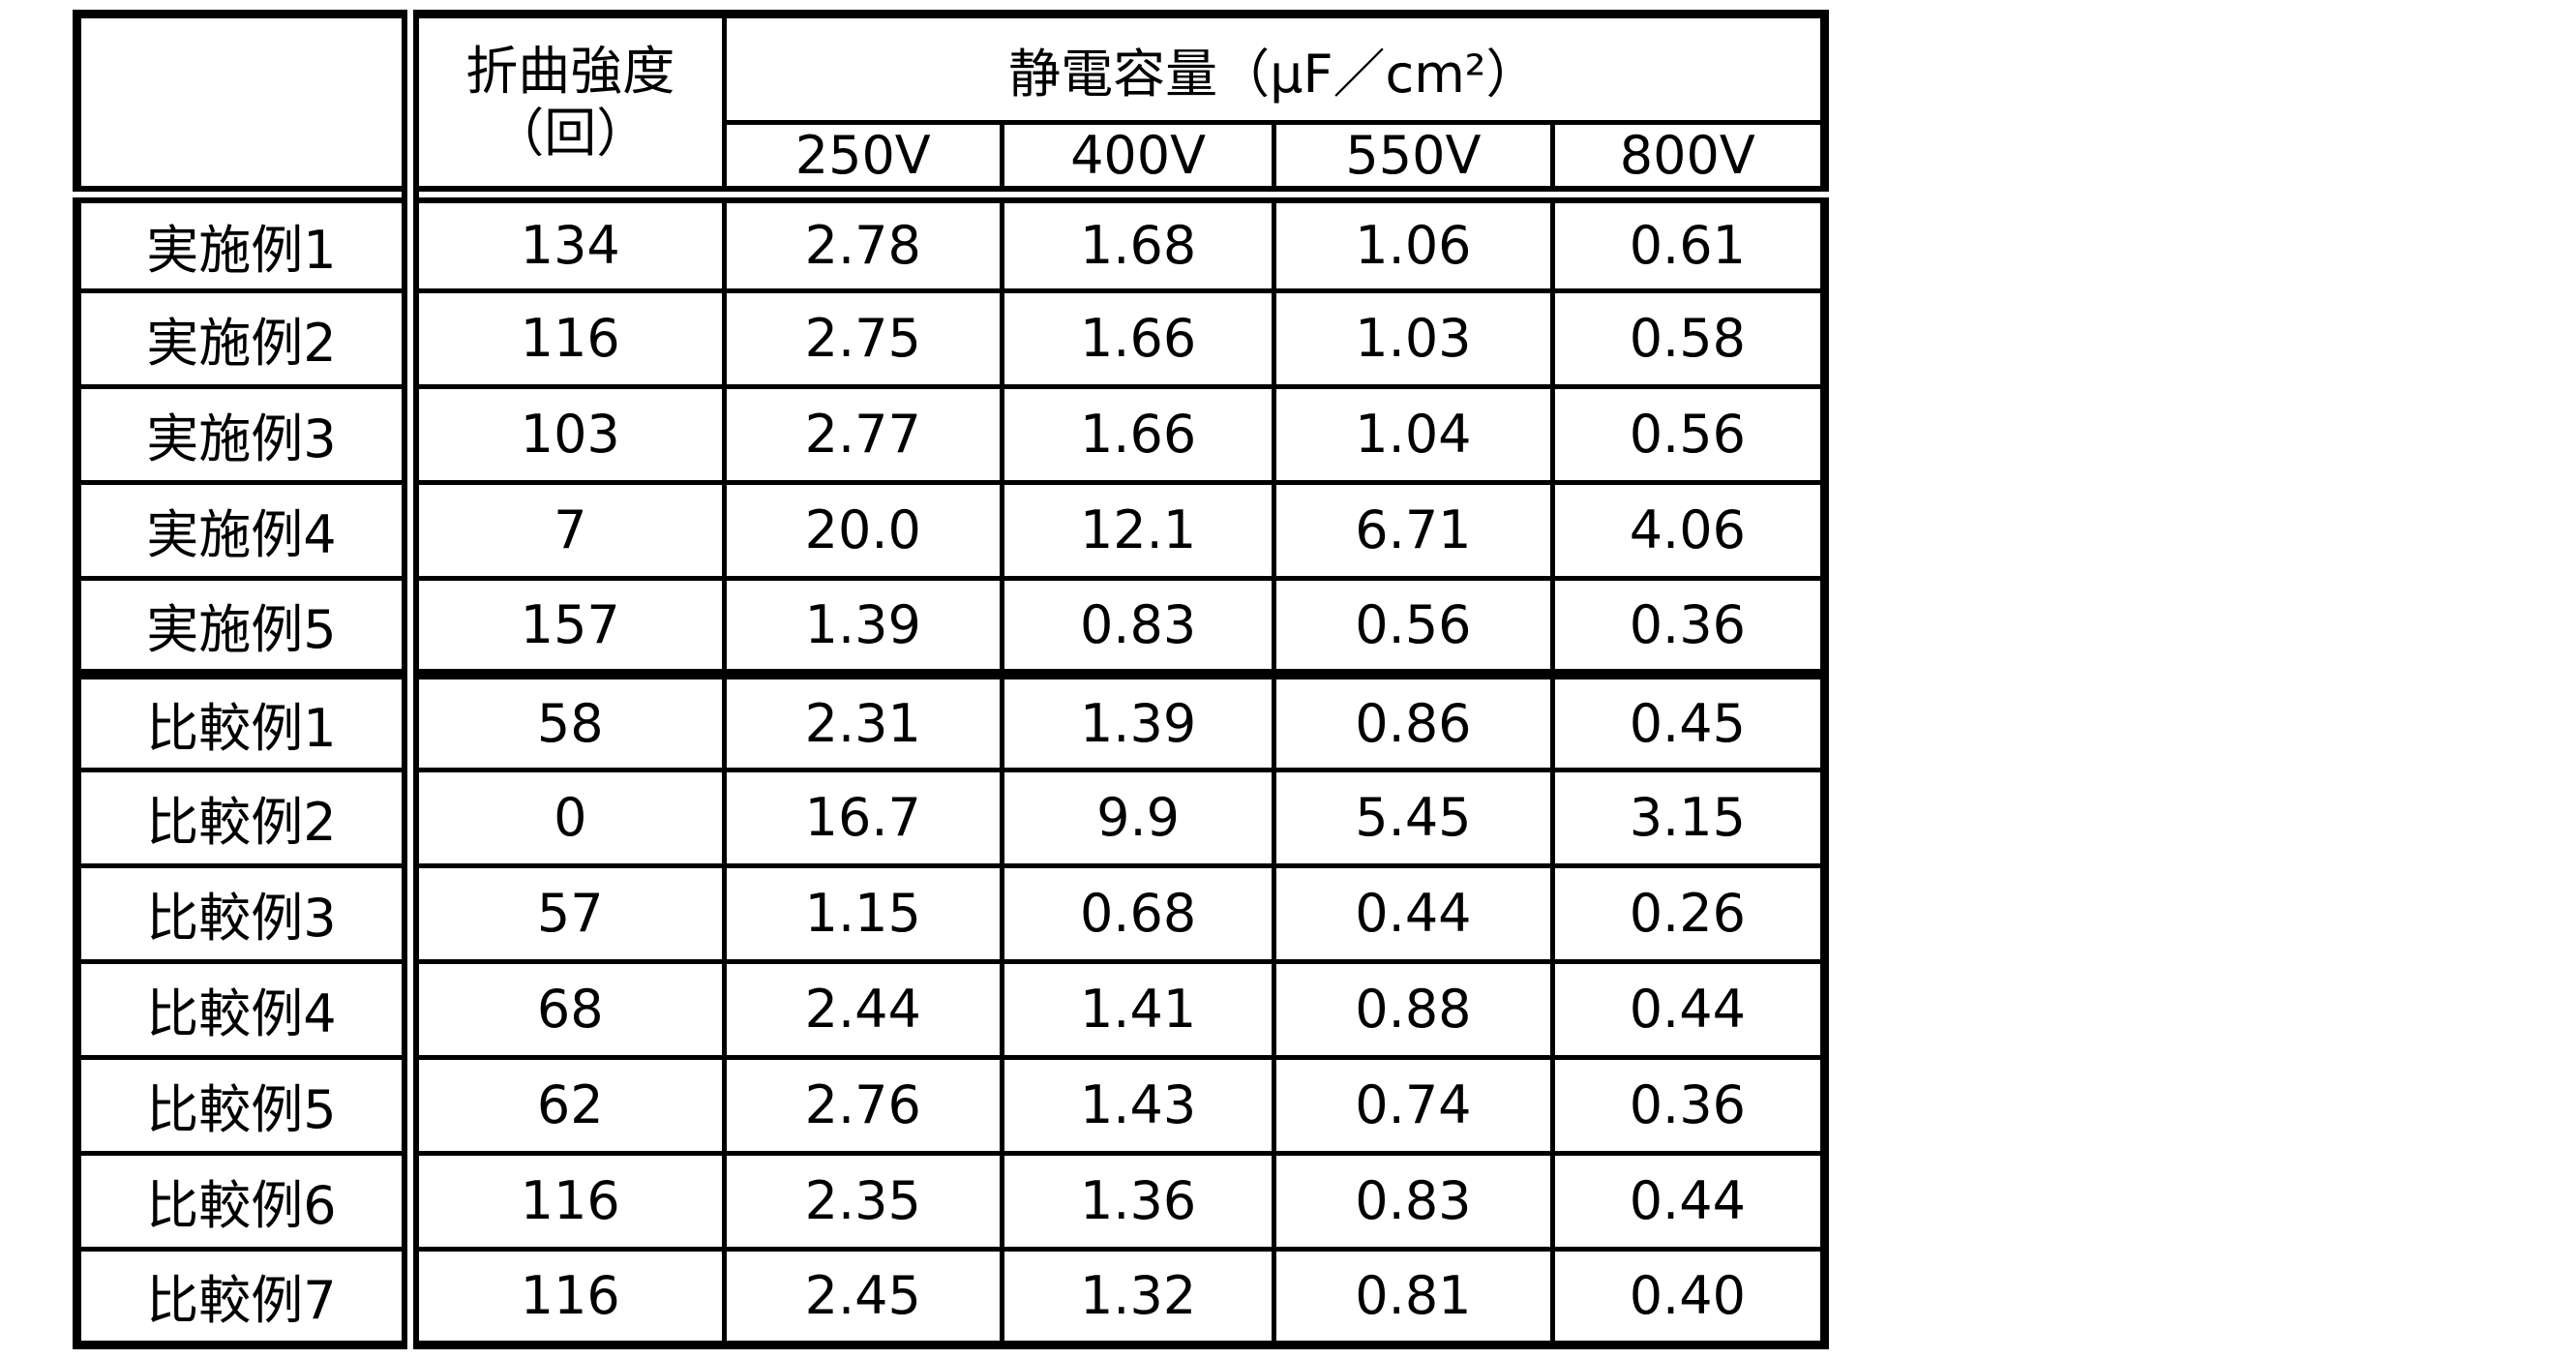  What do you see at coordinates (1413, 239) in the screenshot?
I see `capacitance-cell-550v: 1.06` at bounding box center [1413, 239].